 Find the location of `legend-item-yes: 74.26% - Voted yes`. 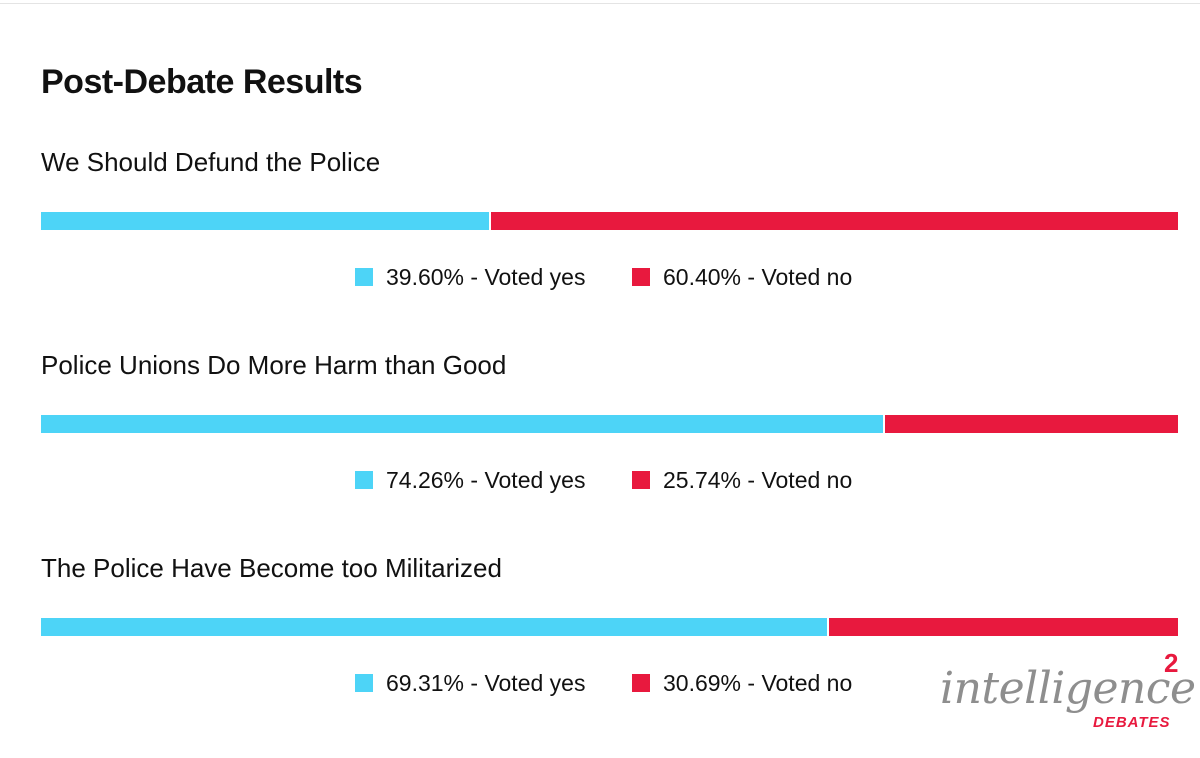

legend-item-yes: 74.26% - Voted yes is located at coordinates (470, 480).